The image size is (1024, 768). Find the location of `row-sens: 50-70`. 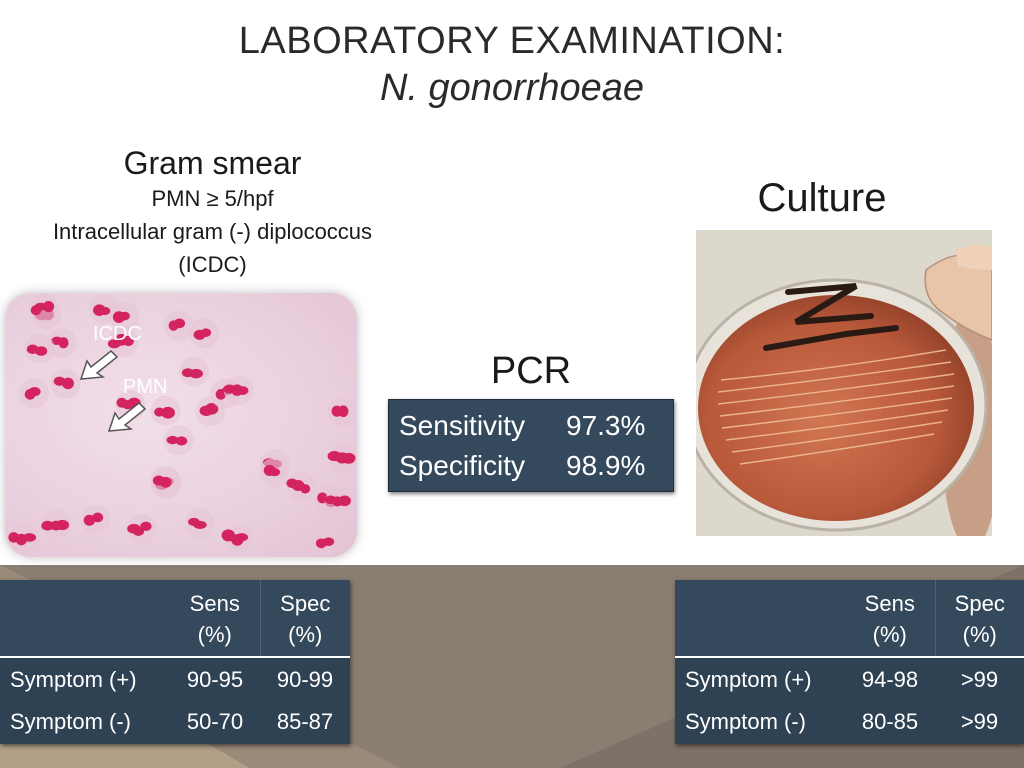

row-sens: 50-70 is located at coordinates (215, 722).